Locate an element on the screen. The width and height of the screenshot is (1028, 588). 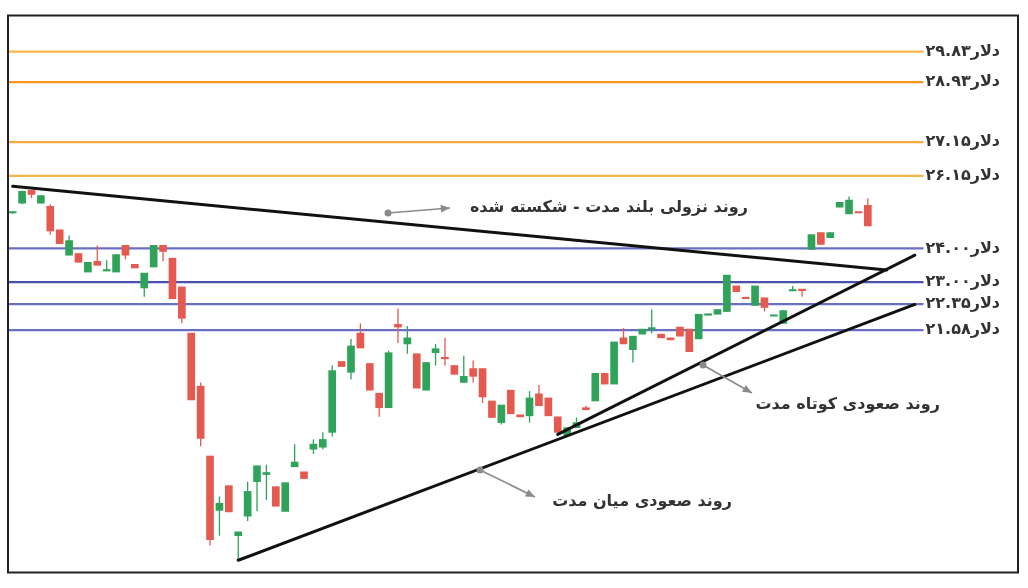
annotation: روند نزولی بلند مدت - شکسته شده is located at coordinates (608, 207).